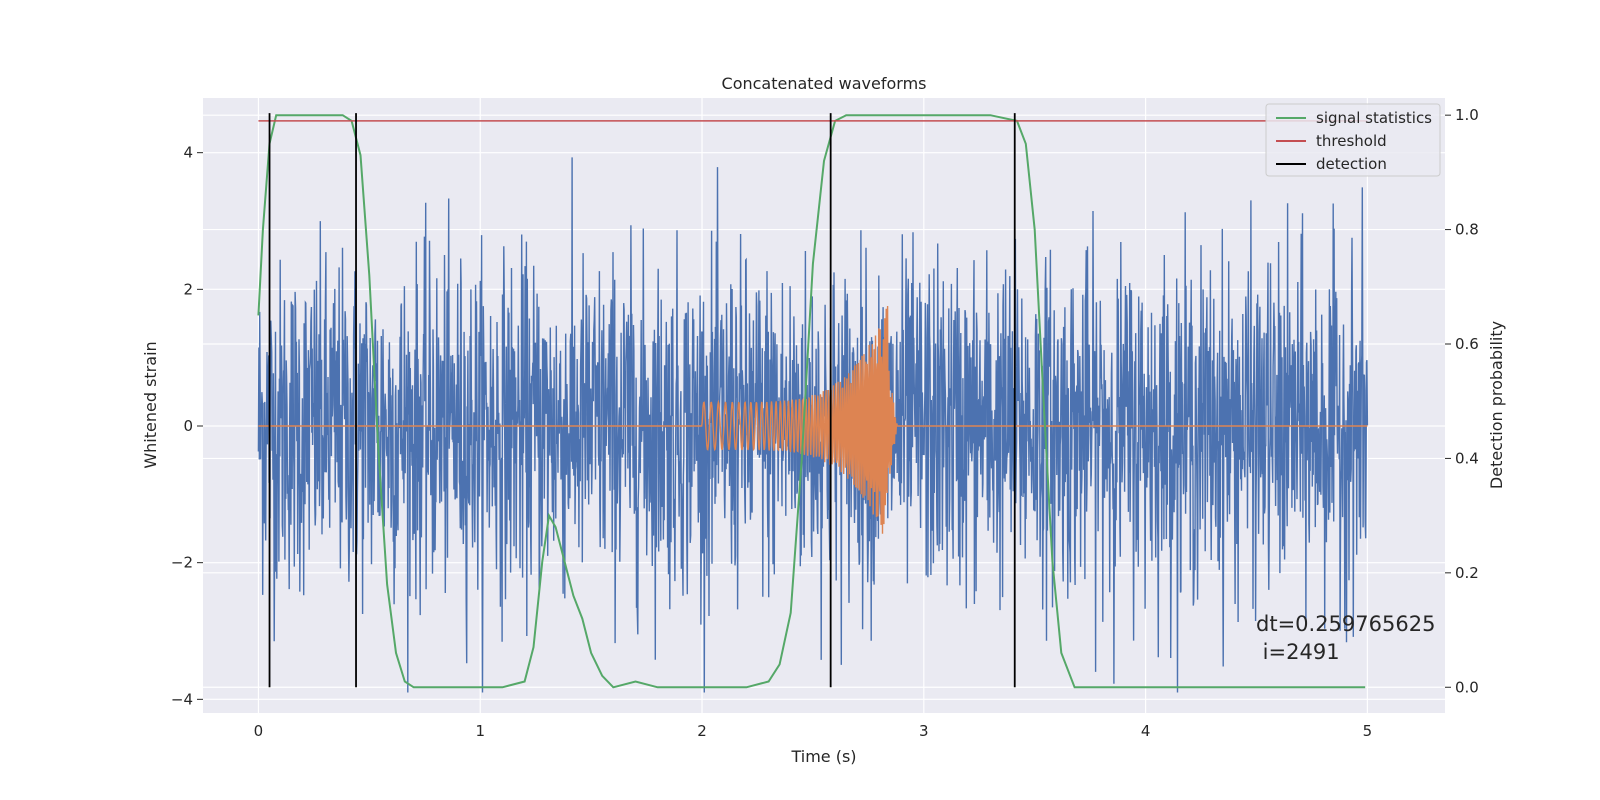 The width and height of the screenshot is (1600, 800). I want to click on legend-label: threshold, so click(1351, 141).